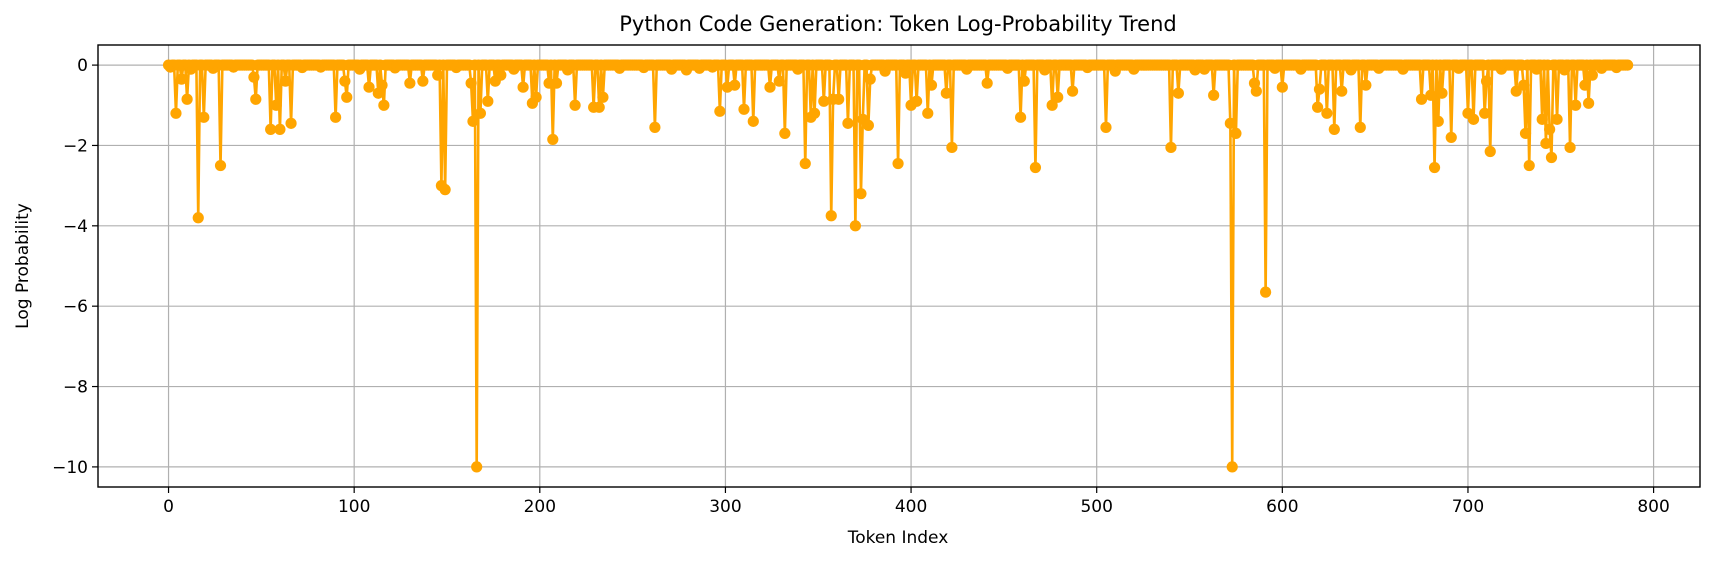  What do you see at coordinates (75, 227) in the screenshot?
I see `y-tick-label: −4` at bounding box center [75, 227].